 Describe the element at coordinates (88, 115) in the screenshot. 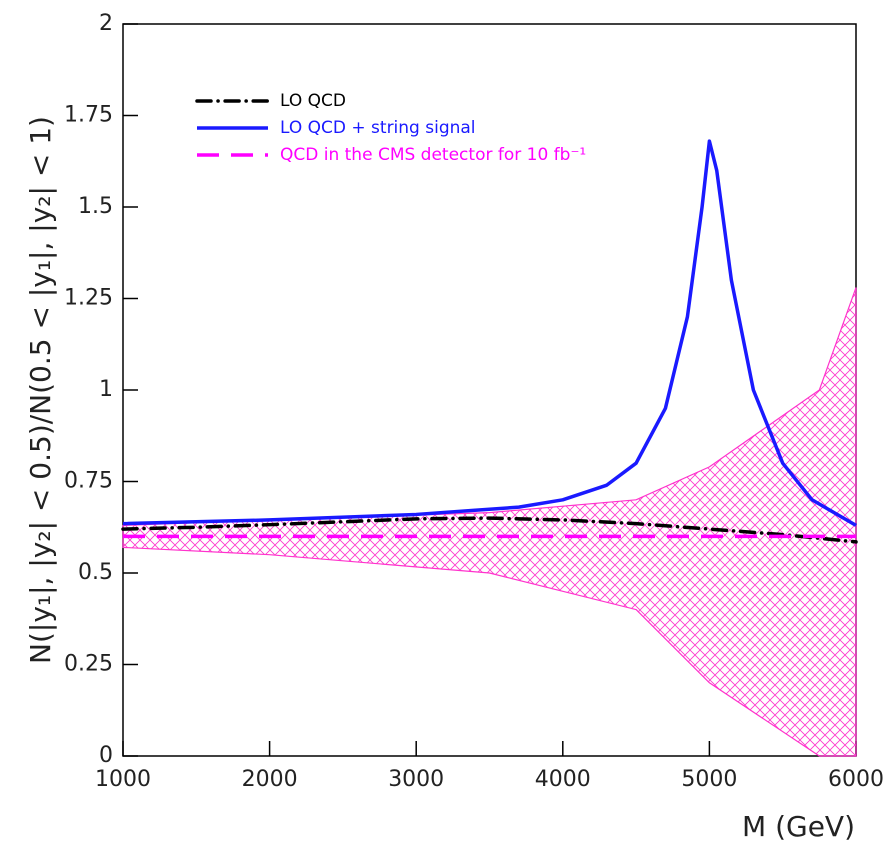

I see `y-tick-label: 1.75` at that location.